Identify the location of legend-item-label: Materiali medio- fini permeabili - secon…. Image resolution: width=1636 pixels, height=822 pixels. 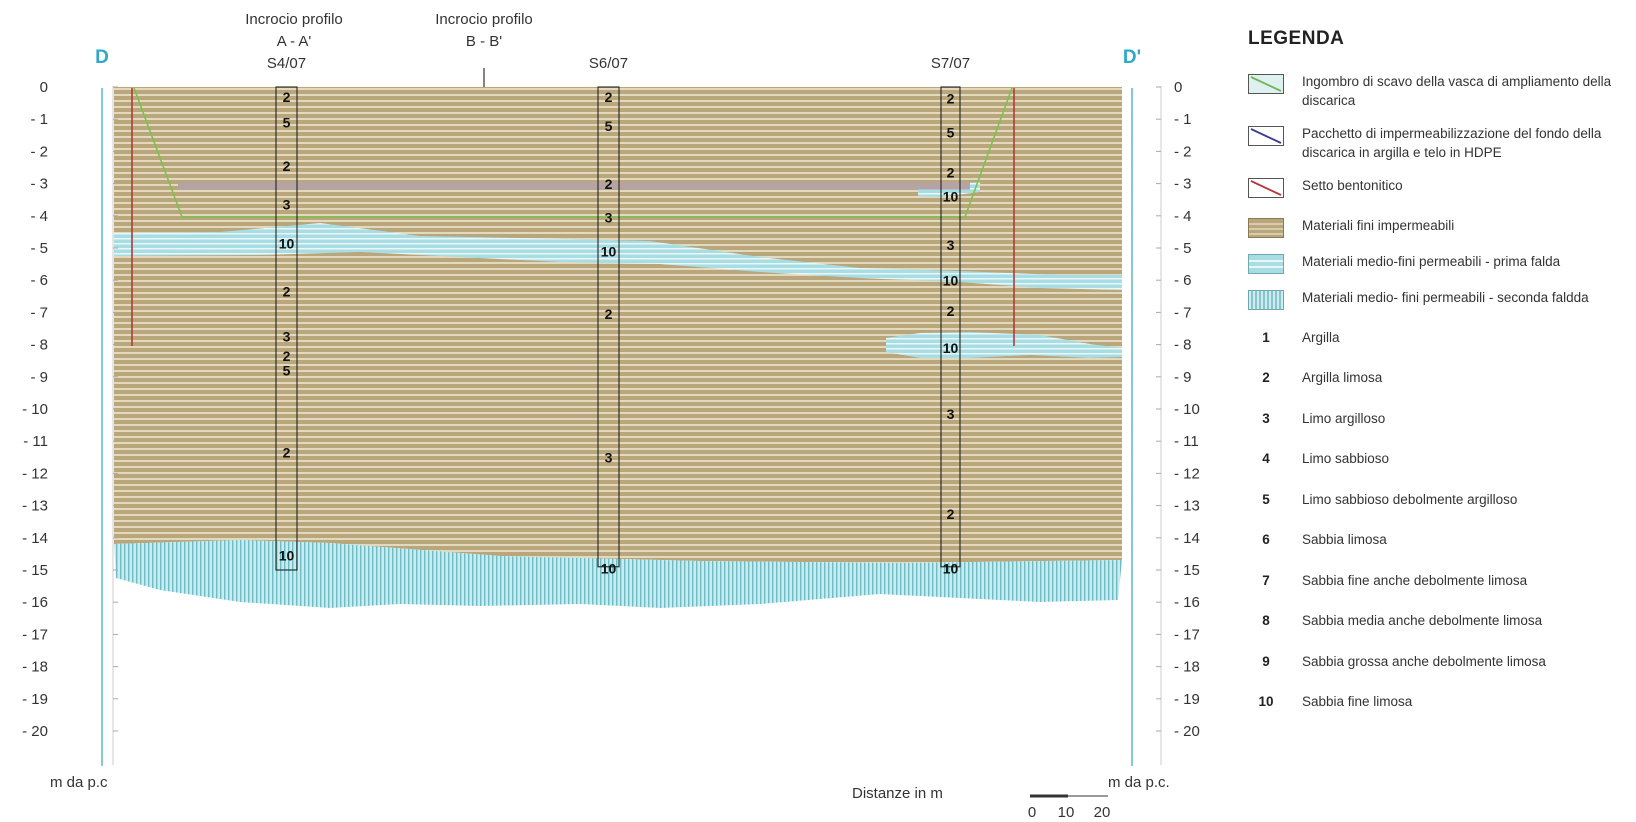
(1445, 297).